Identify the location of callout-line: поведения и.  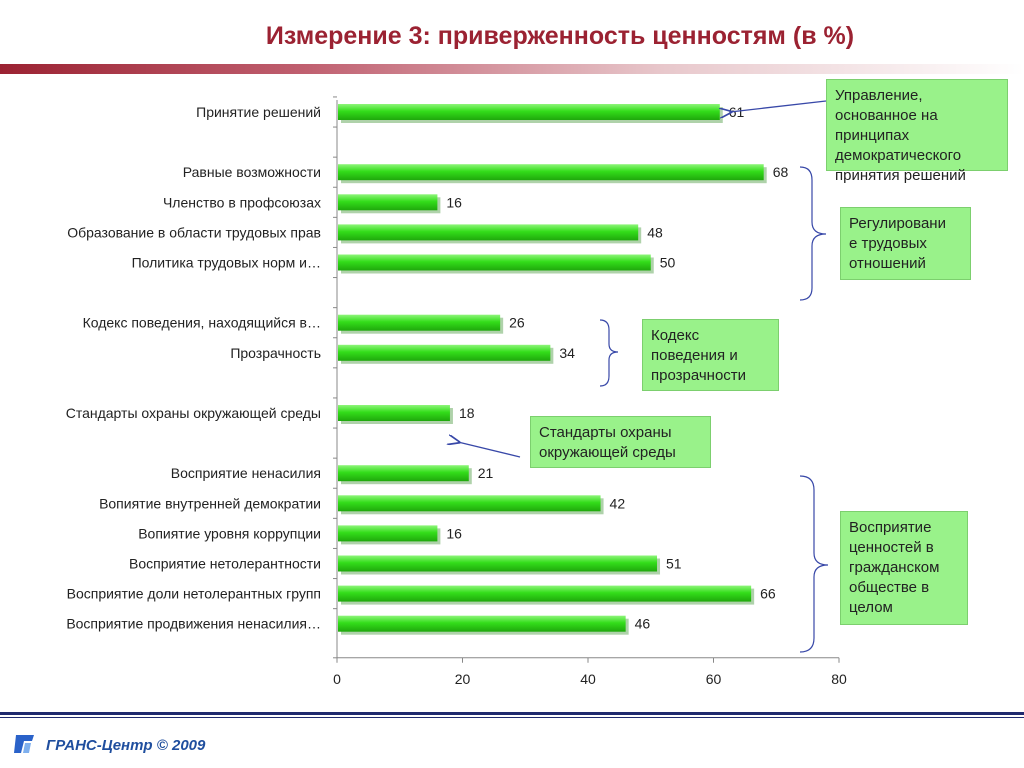
(694, 355).